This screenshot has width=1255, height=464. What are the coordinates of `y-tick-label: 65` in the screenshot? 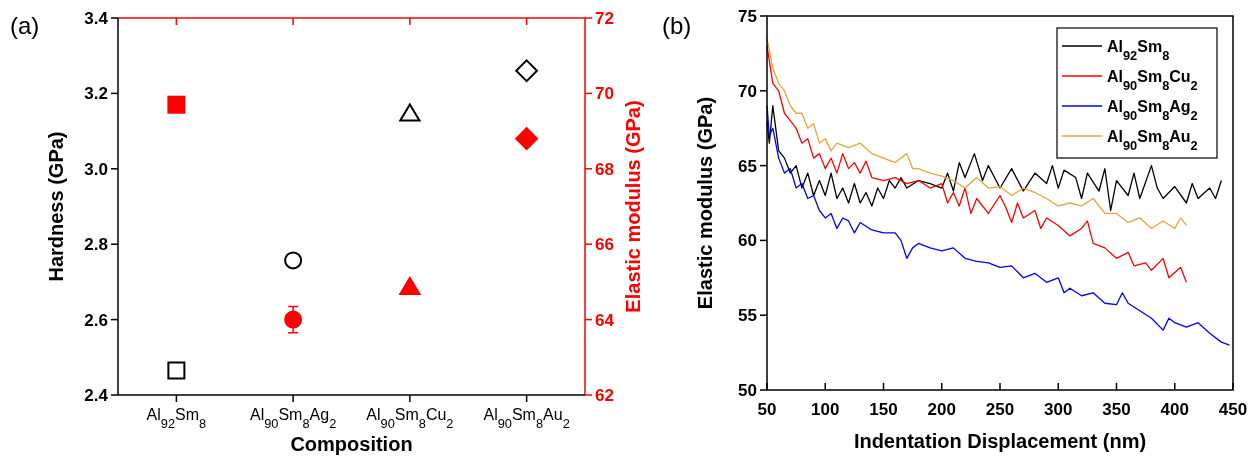 It's located at (747, 166).